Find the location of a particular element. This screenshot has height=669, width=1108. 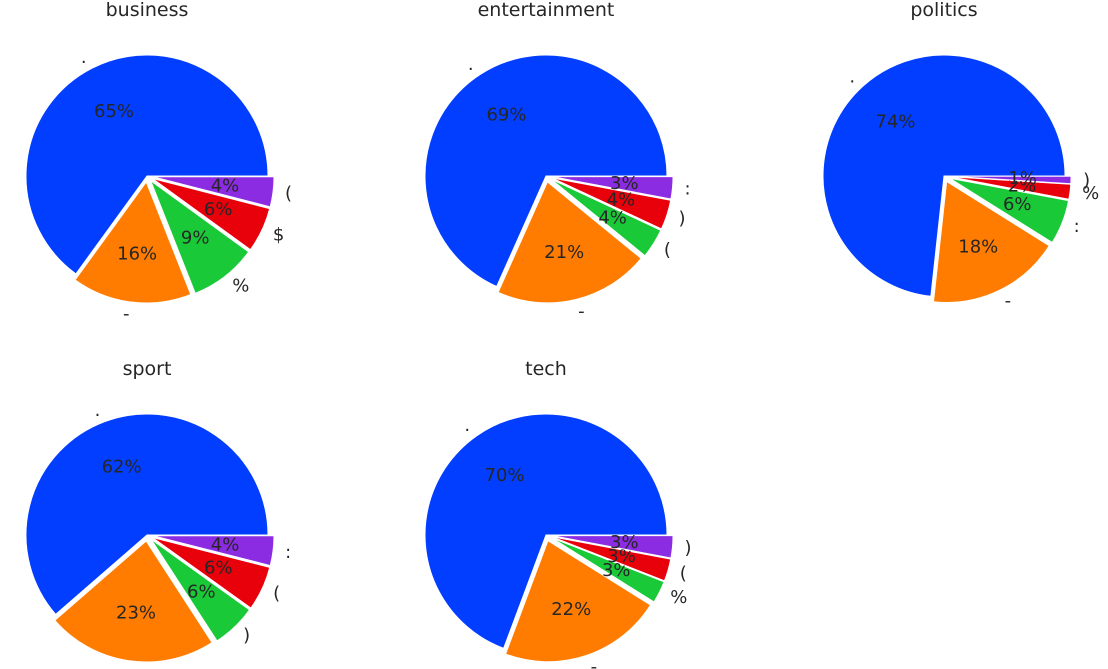

pie-chart-business: business 65%. 16% - 9%% 6% $4% ( is located at coordinates (158, 162).